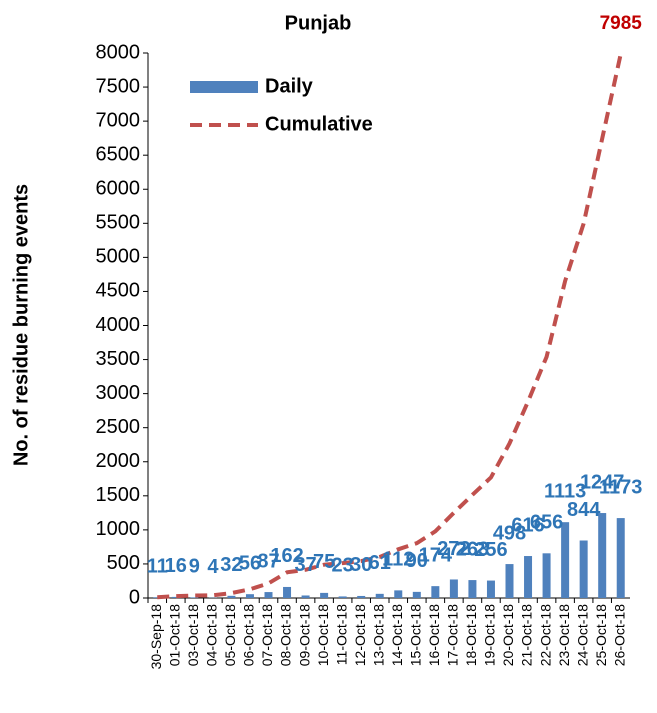 Image resolution: width=657 pixels, height=713 pixels. I want to click on data-label: 162, so click(286, 556).